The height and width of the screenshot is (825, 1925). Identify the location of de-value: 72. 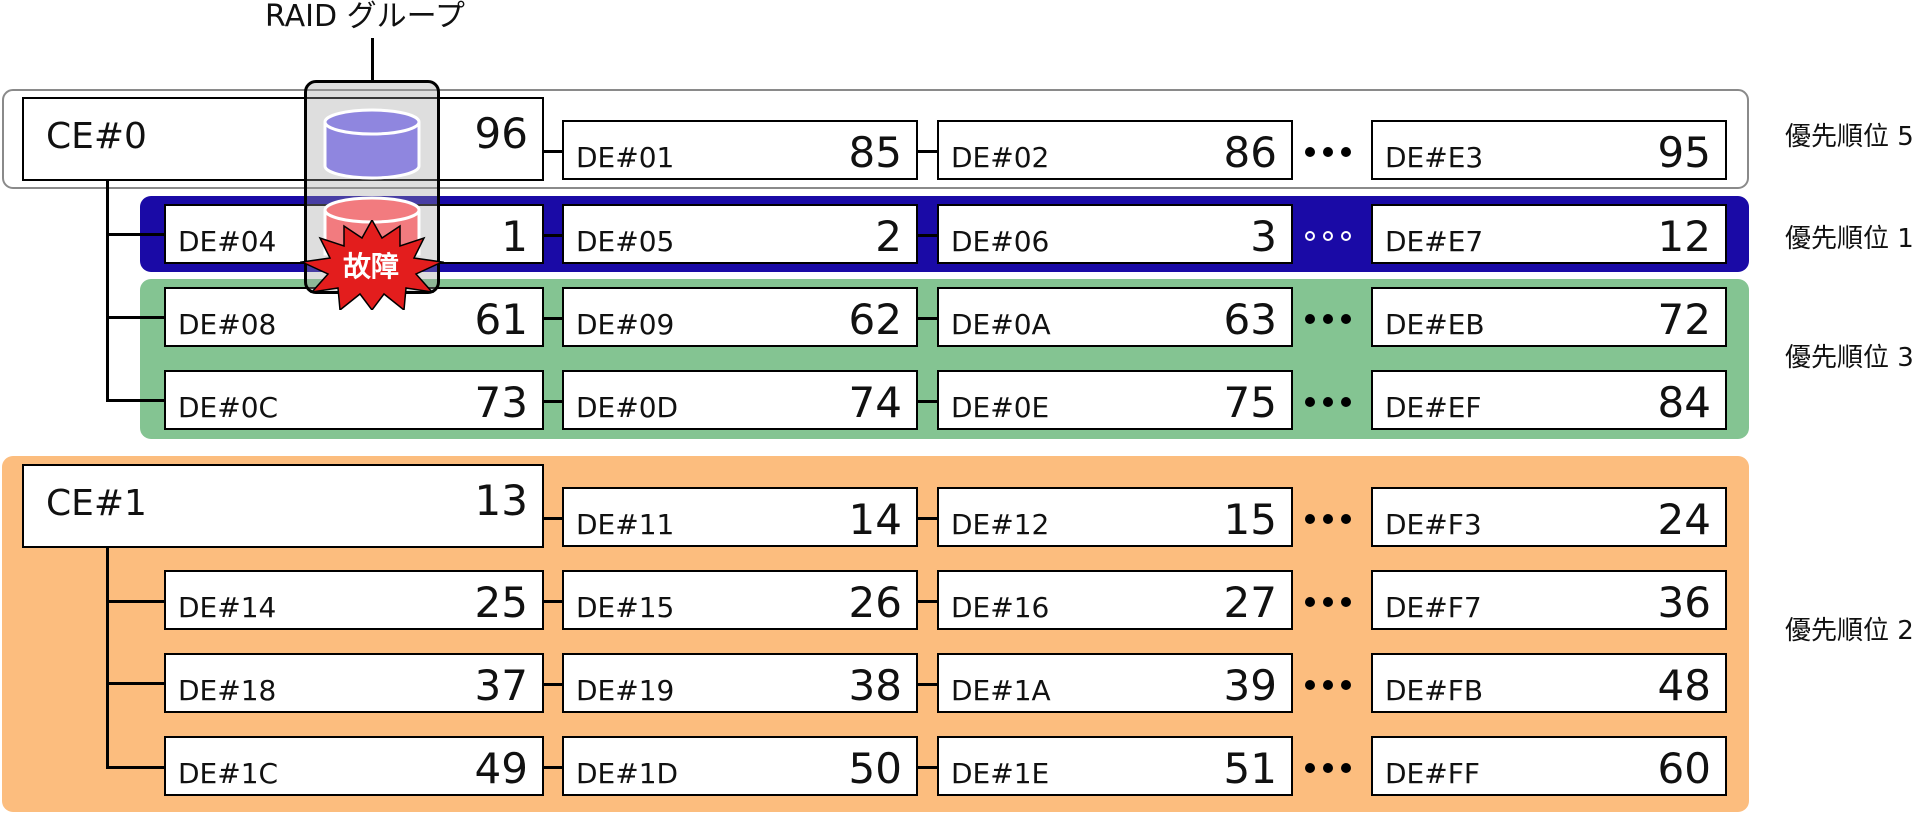
(1684, 319).